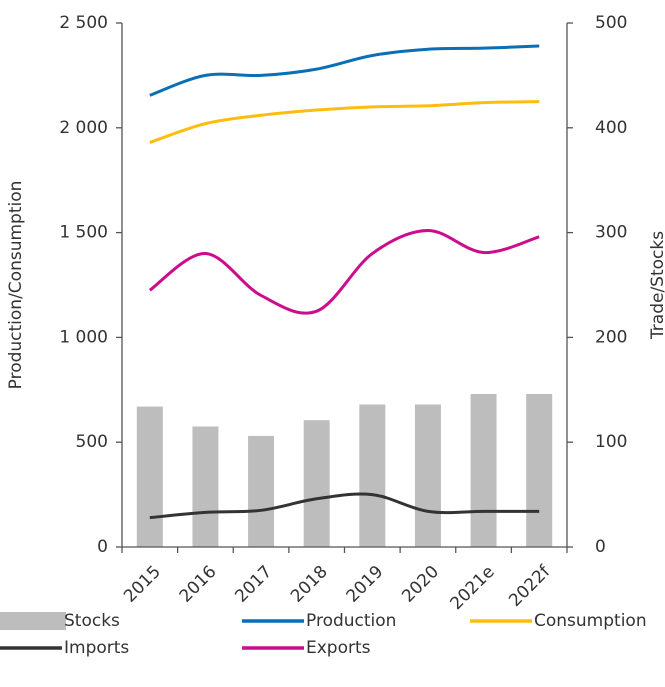 This screenshot has height=687, width=665. I want to click on legend-label: Imports, so click(96, 648).